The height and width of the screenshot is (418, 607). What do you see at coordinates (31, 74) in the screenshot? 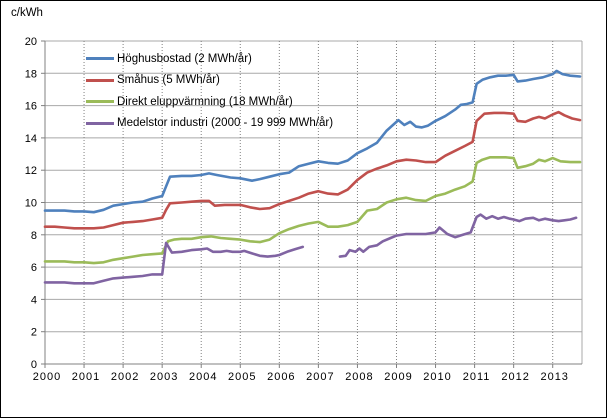
I see `svg-text: 18` at bounding box center [31, 74].